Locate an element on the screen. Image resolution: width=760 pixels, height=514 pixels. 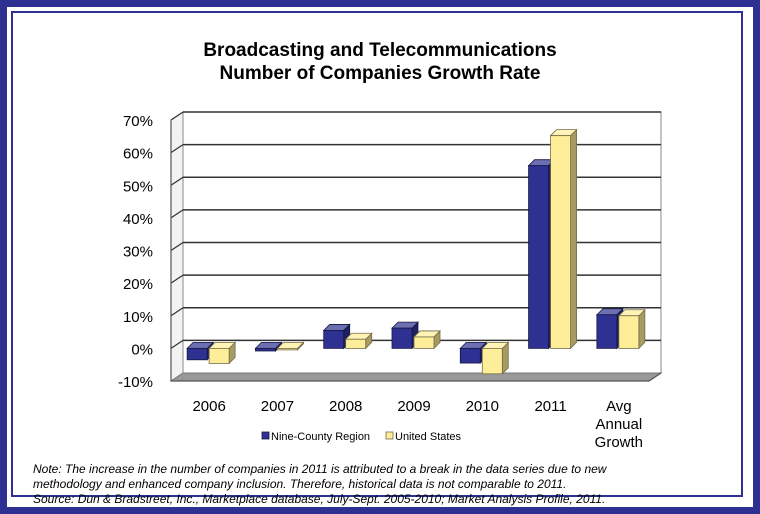
x-tick-label: Annual is located at coordinates (618, 424).